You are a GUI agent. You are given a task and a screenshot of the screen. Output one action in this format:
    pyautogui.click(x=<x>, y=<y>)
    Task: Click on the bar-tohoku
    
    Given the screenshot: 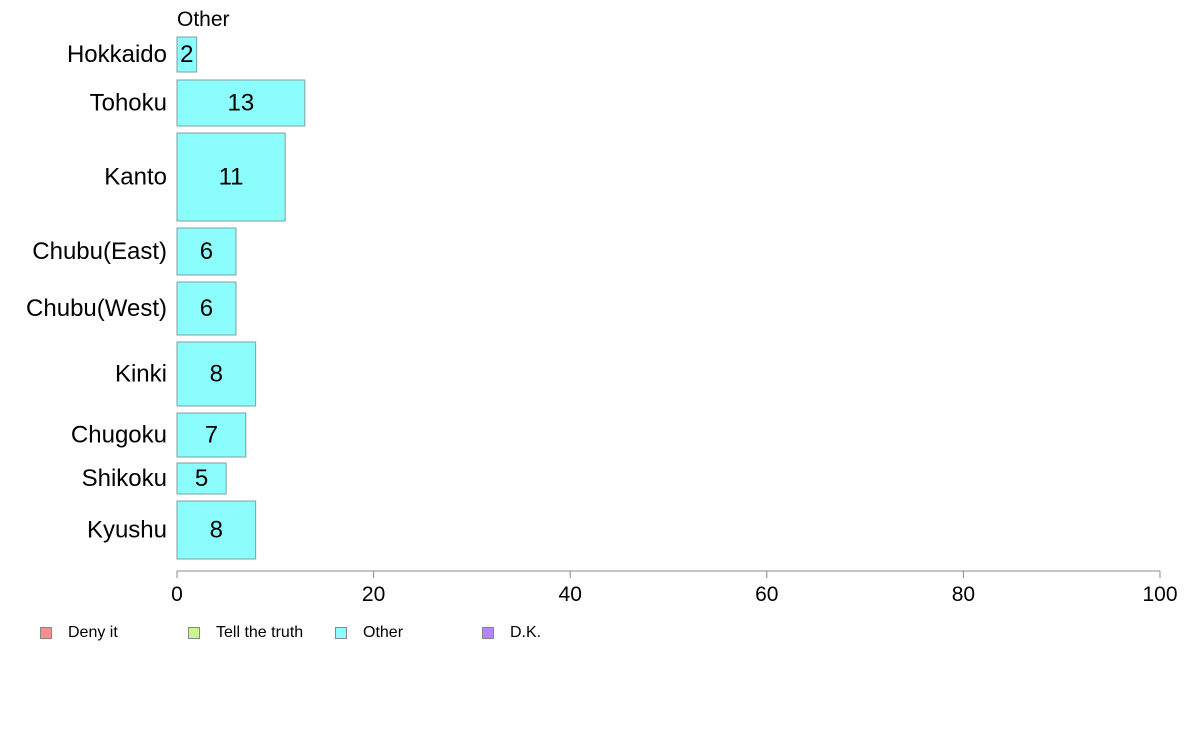 What is the action you would take?
    pyautogui.click(x=241, y=103)
    